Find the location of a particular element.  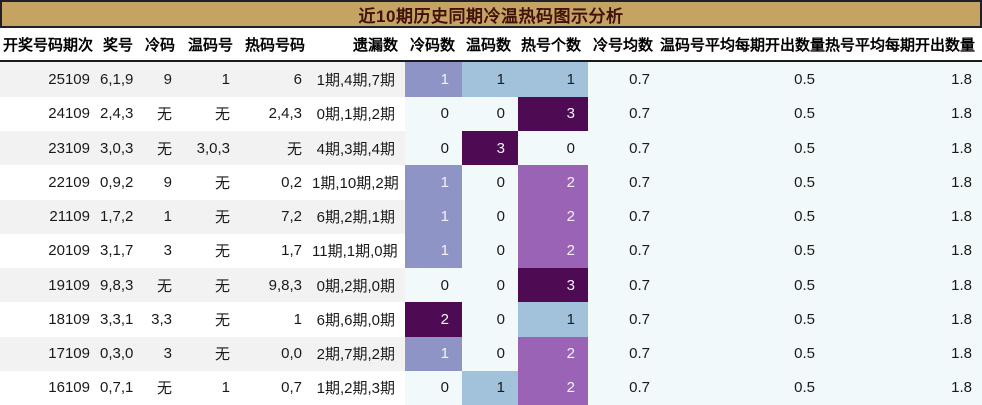

cell-period: 20109 is located at coordinates (50, 251).